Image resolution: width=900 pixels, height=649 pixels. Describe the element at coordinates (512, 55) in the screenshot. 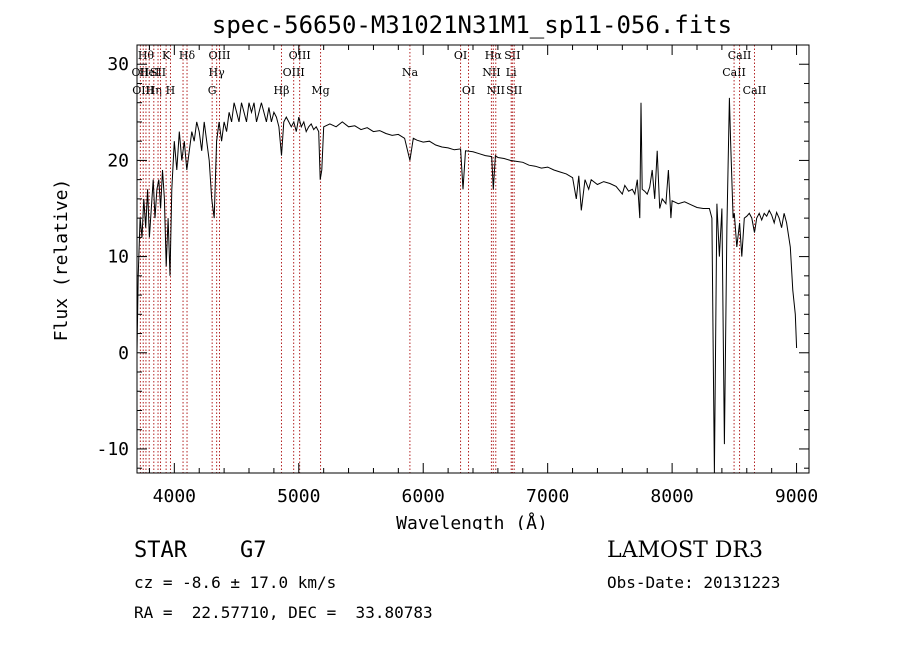

I see `line-label-24: SII` at that location.